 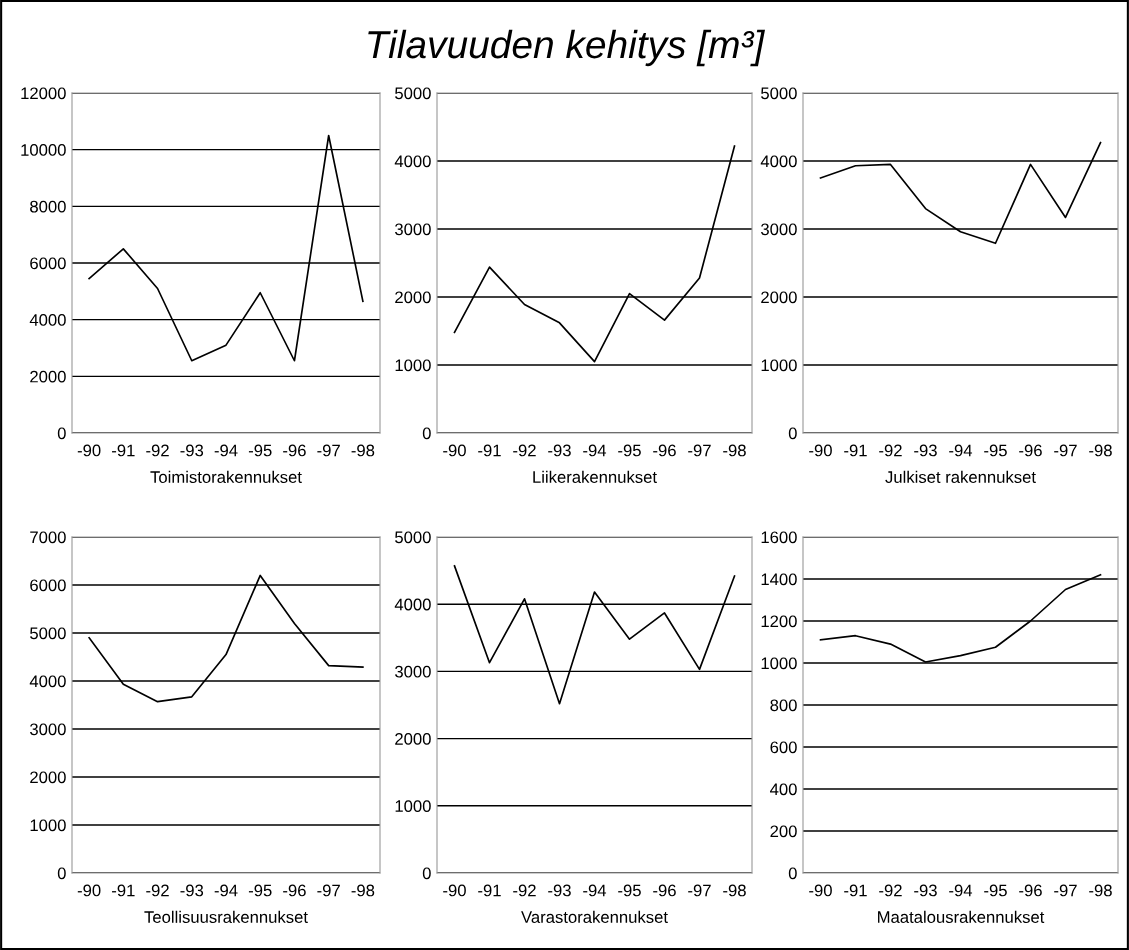 I want to click on text: Tilavuuden kehitys [m³], so click(x=567, y=48).